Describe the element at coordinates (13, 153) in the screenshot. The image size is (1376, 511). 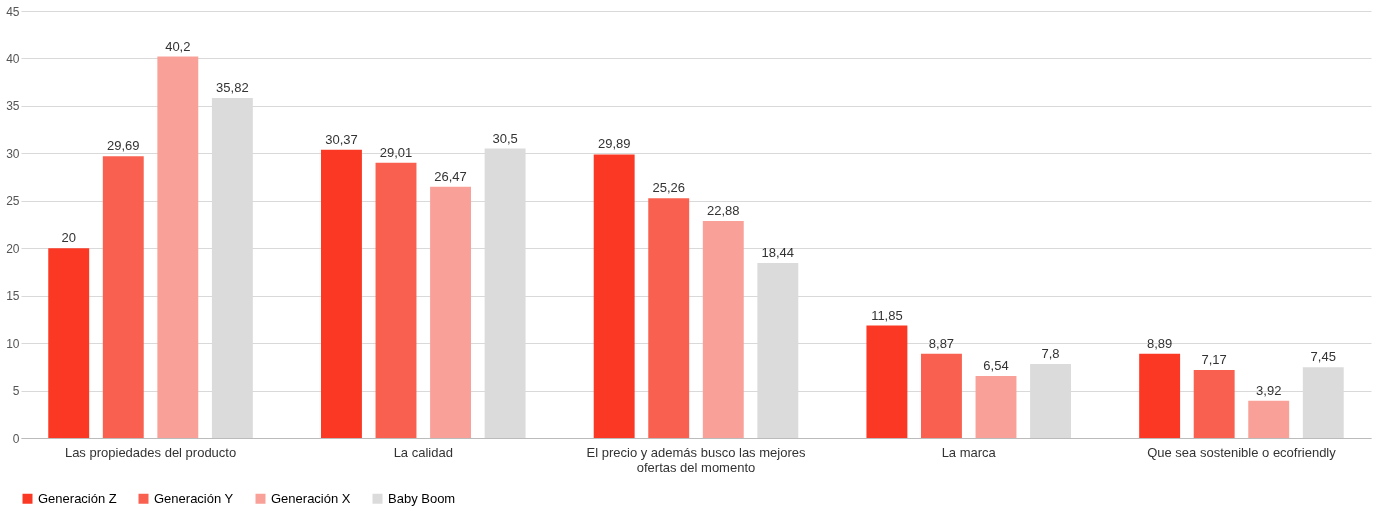
I see `y-tick-label: 30` at that location.